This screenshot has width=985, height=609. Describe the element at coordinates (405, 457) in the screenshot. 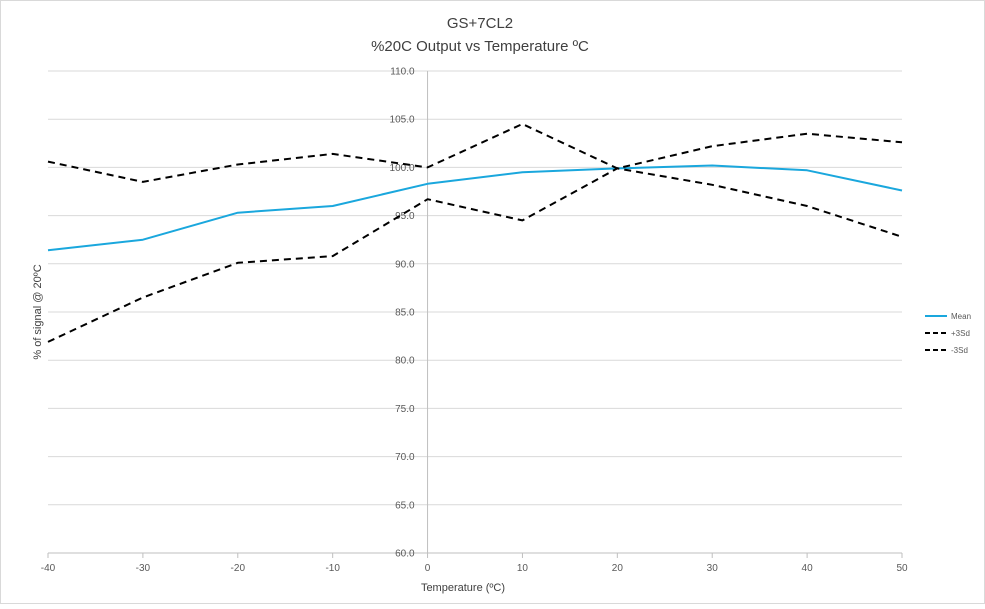

I see `y-tick-label: 70.0` at that location.